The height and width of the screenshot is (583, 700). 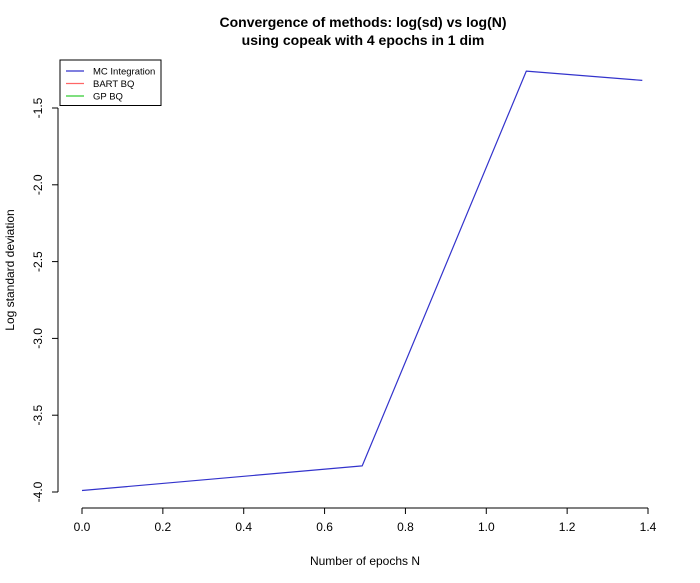 What do you see at coordinates (38, 338) in the screenshot?
I see `y-tick-label: -3.0` at bounding box center [38, 338].